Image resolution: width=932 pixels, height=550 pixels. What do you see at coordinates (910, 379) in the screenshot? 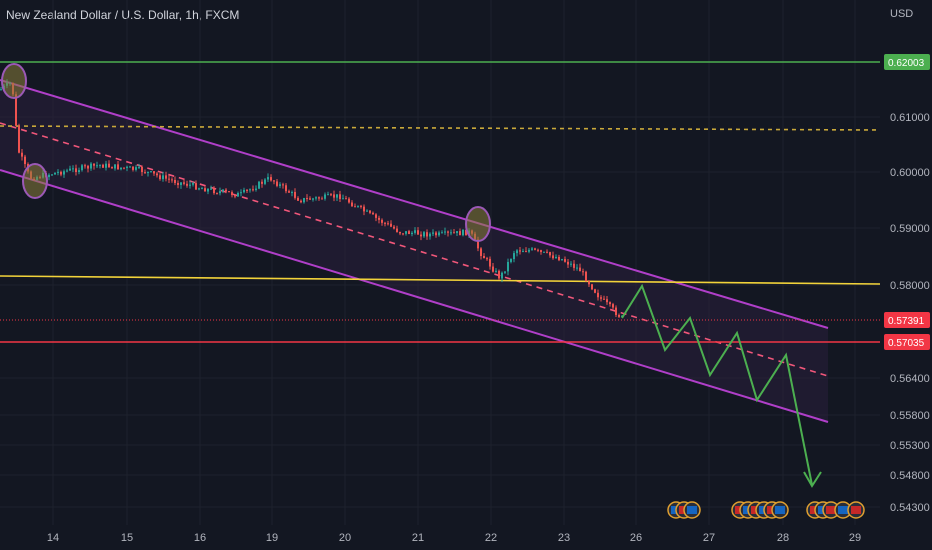
I see `y-tick-label: 0.56400` at bounding box center [910, 379].